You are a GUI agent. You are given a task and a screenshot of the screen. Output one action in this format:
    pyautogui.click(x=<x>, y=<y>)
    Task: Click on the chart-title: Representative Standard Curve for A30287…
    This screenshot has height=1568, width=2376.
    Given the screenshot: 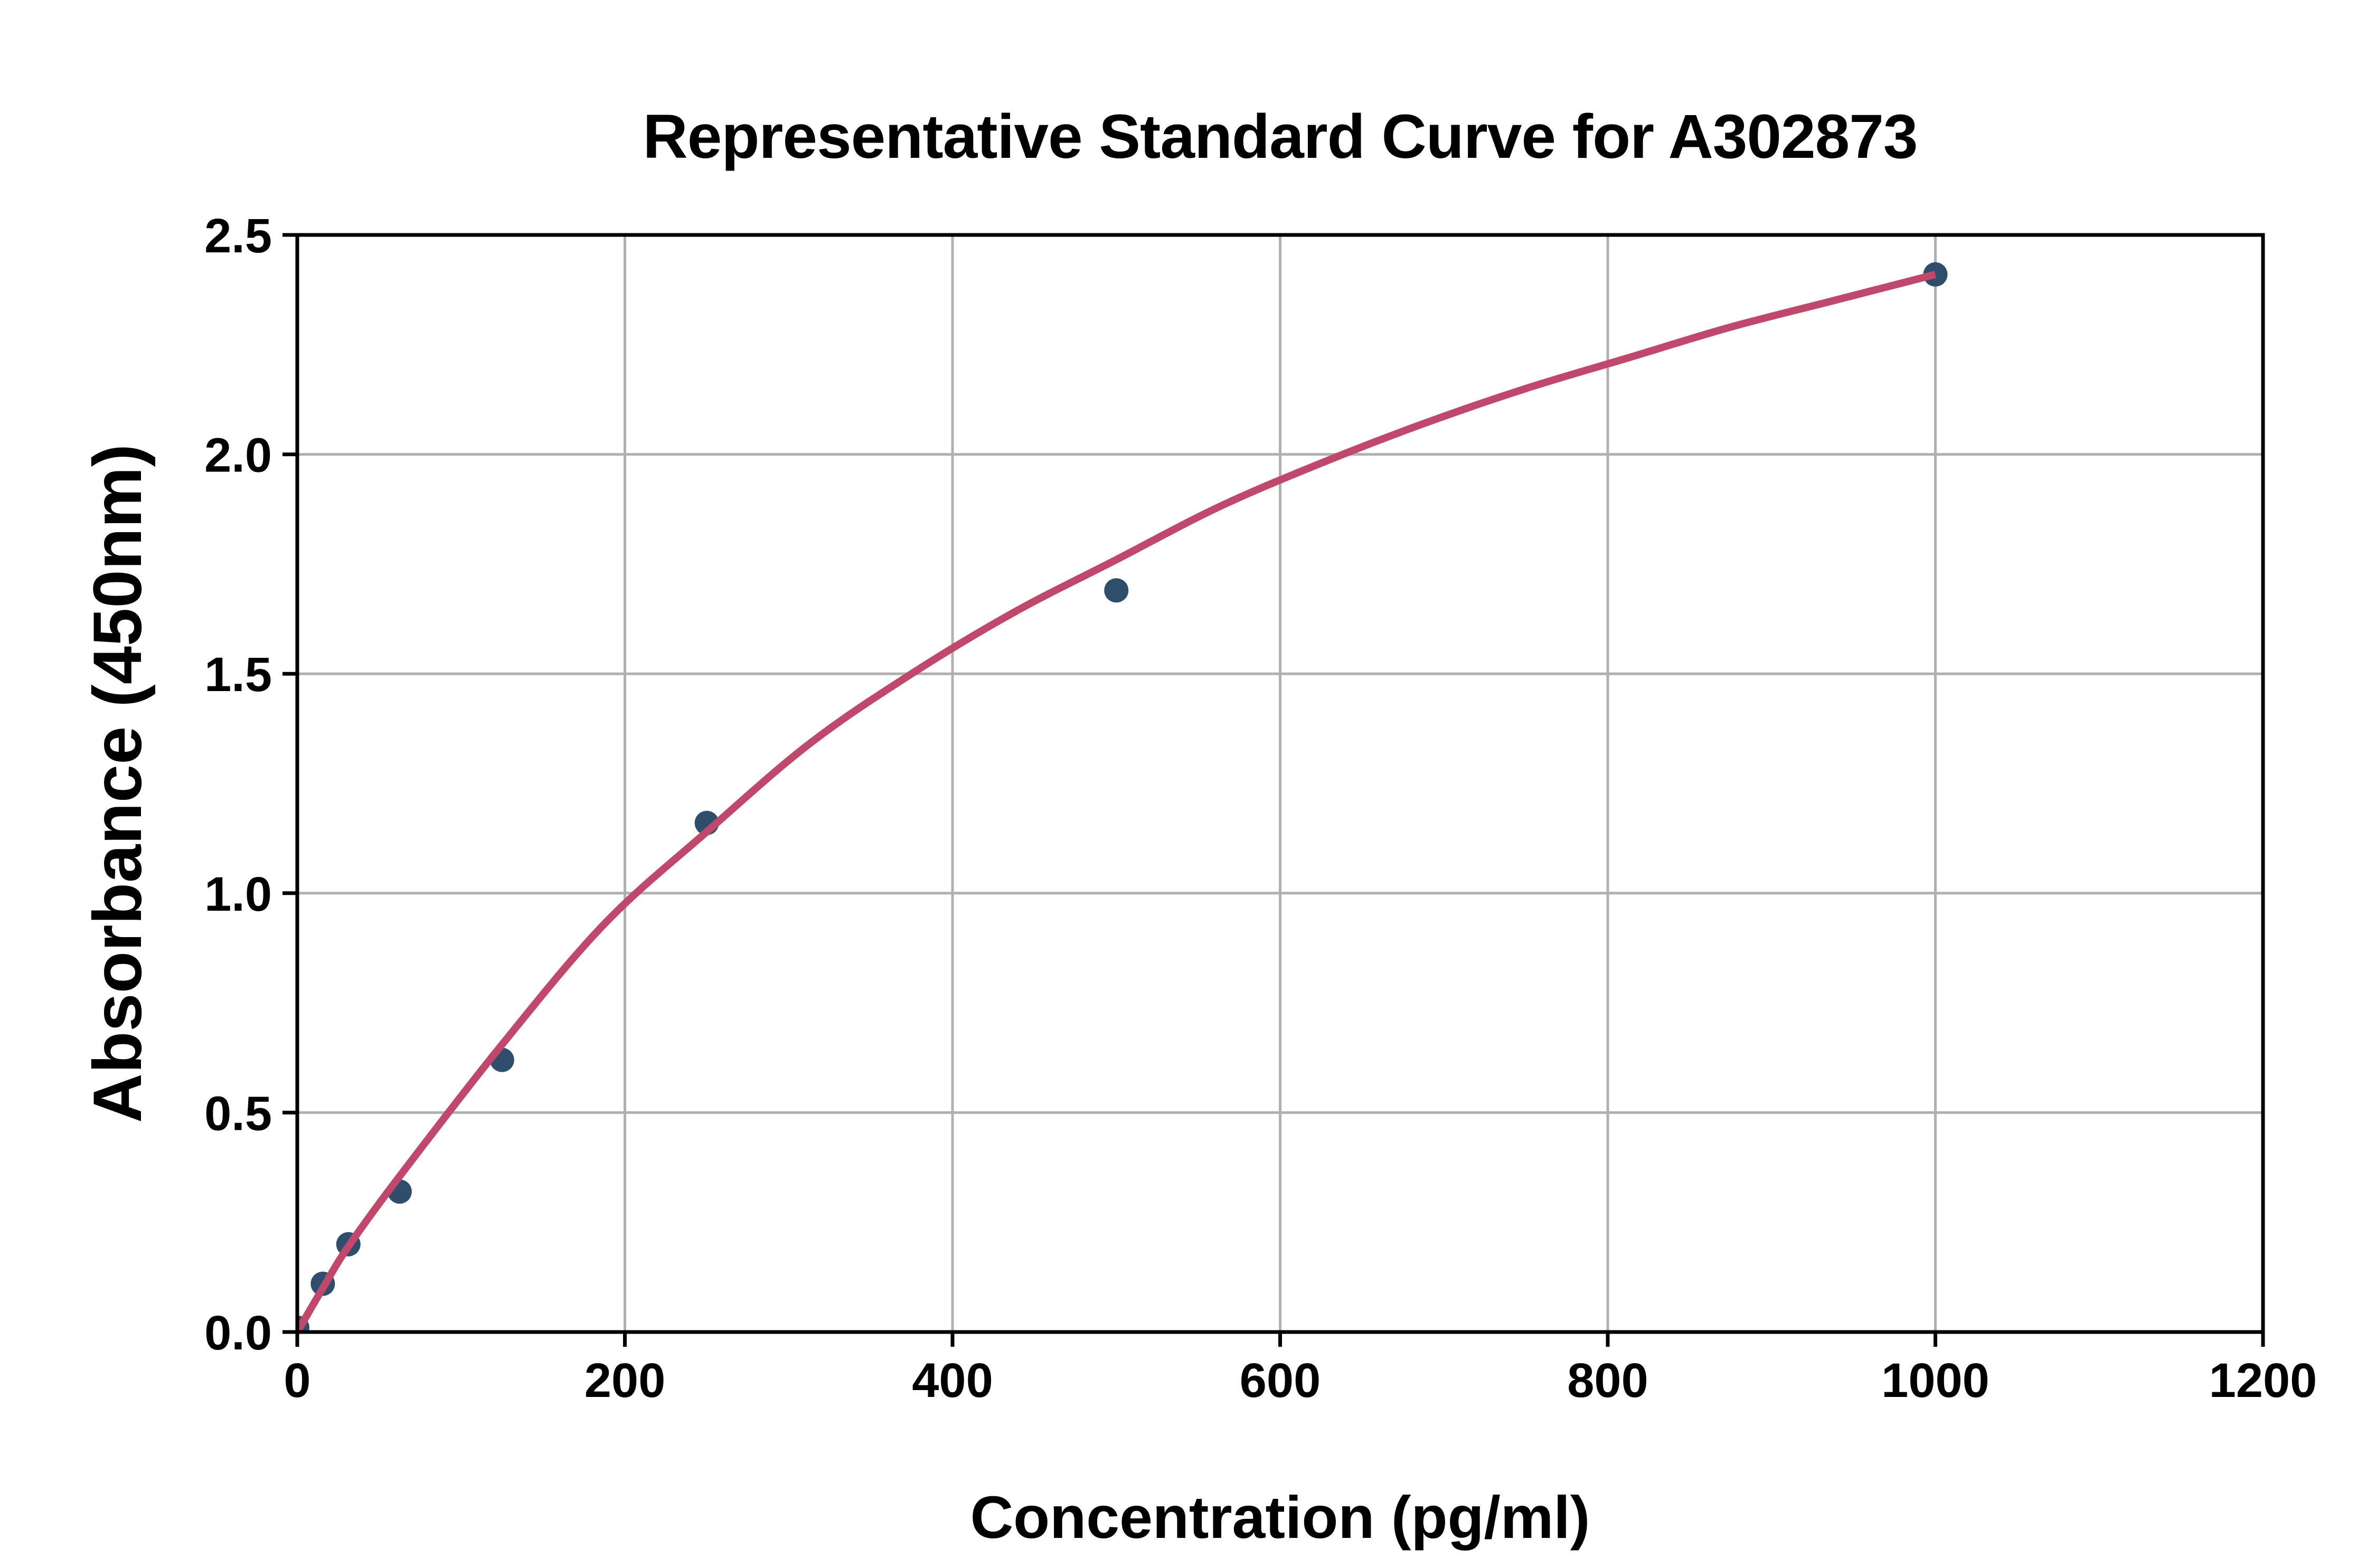 What is the action you would take?
    pyautogui.click(x=1280, y=137)
    